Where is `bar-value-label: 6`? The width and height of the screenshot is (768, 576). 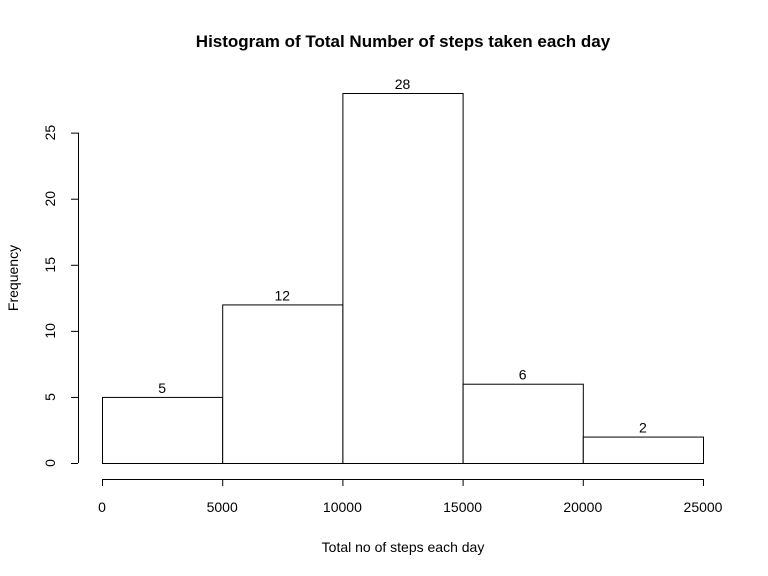
bar-value-label: 6 is located at coordinates (523, 375).